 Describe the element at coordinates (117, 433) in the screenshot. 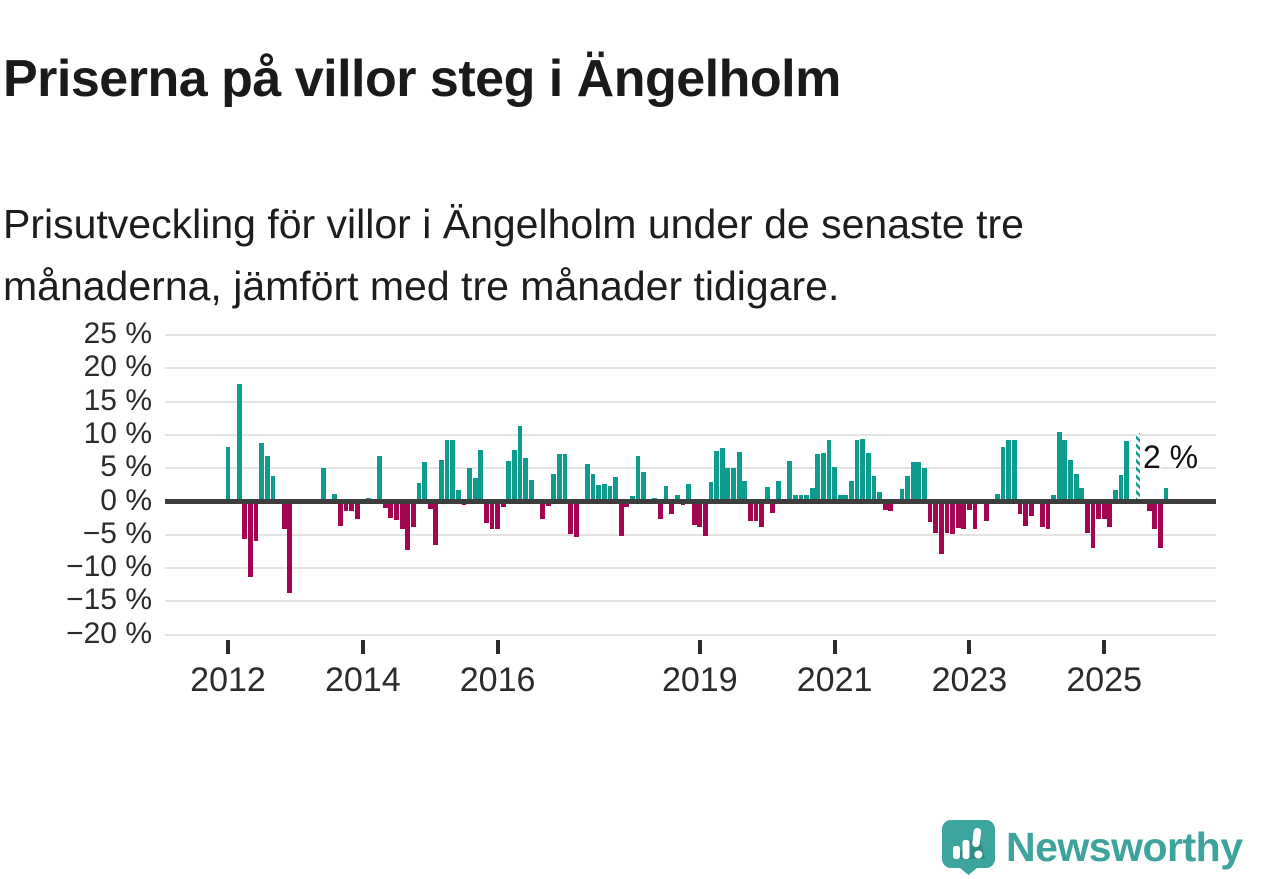

I see `y-axis-label: 10 %` at that location.